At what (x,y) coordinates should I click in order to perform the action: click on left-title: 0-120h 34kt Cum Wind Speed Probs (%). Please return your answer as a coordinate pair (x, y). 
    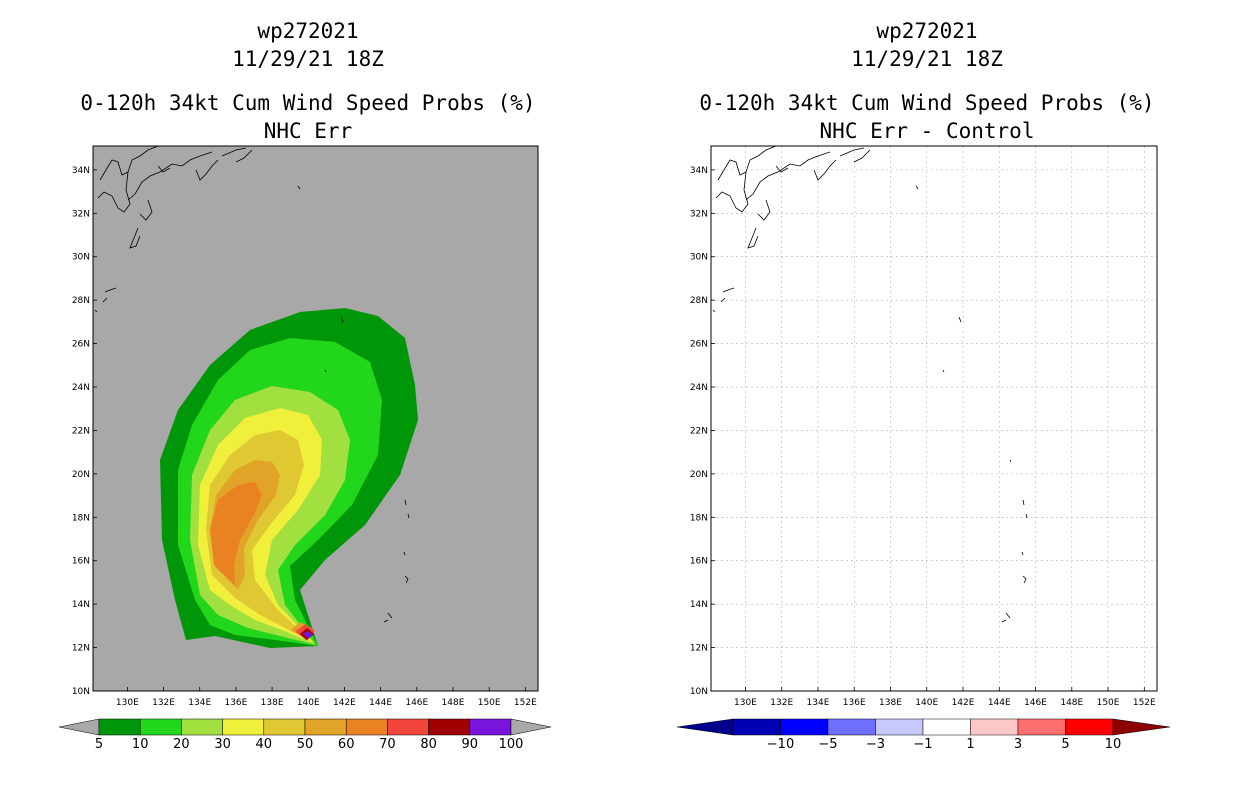
    Looking at the image, I should click on (307, 103).